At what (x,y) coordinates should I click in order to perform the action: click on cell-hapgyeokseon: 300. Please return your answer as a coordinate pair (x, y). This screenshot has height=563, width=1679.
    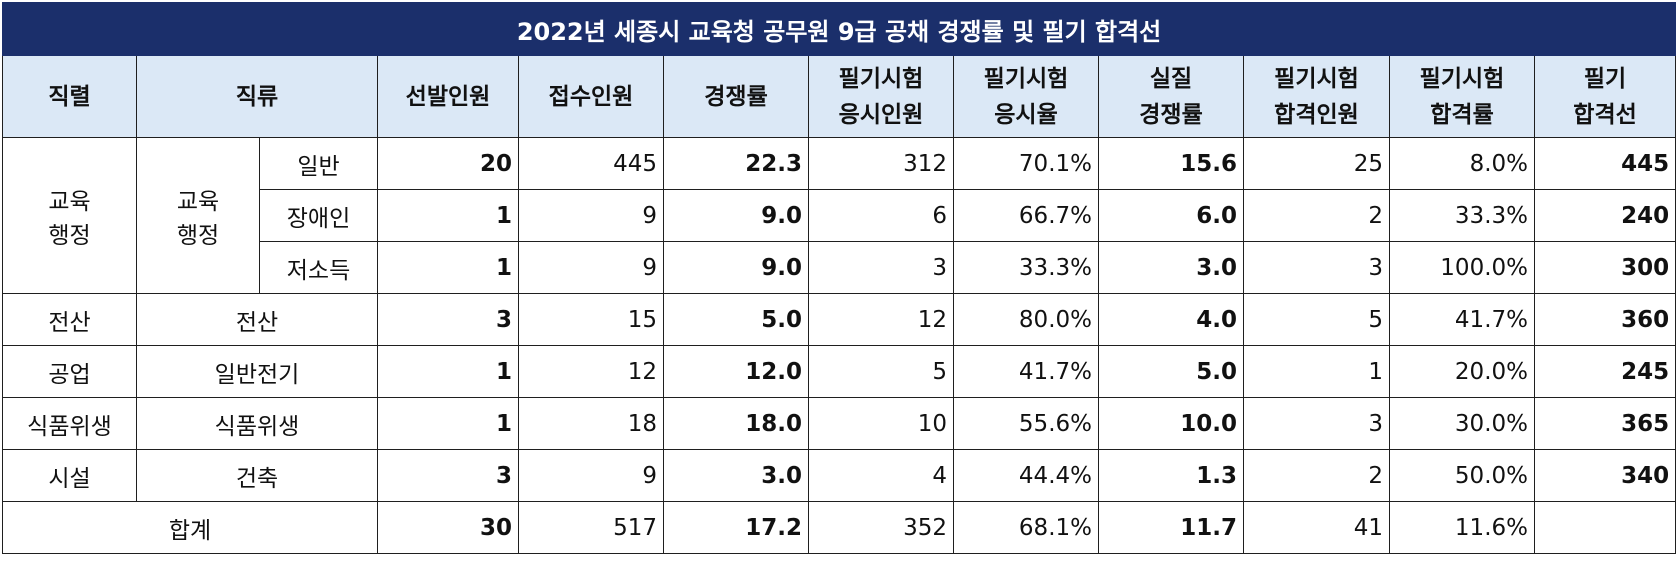
    Looking at the image, I should click on (1605, 267).